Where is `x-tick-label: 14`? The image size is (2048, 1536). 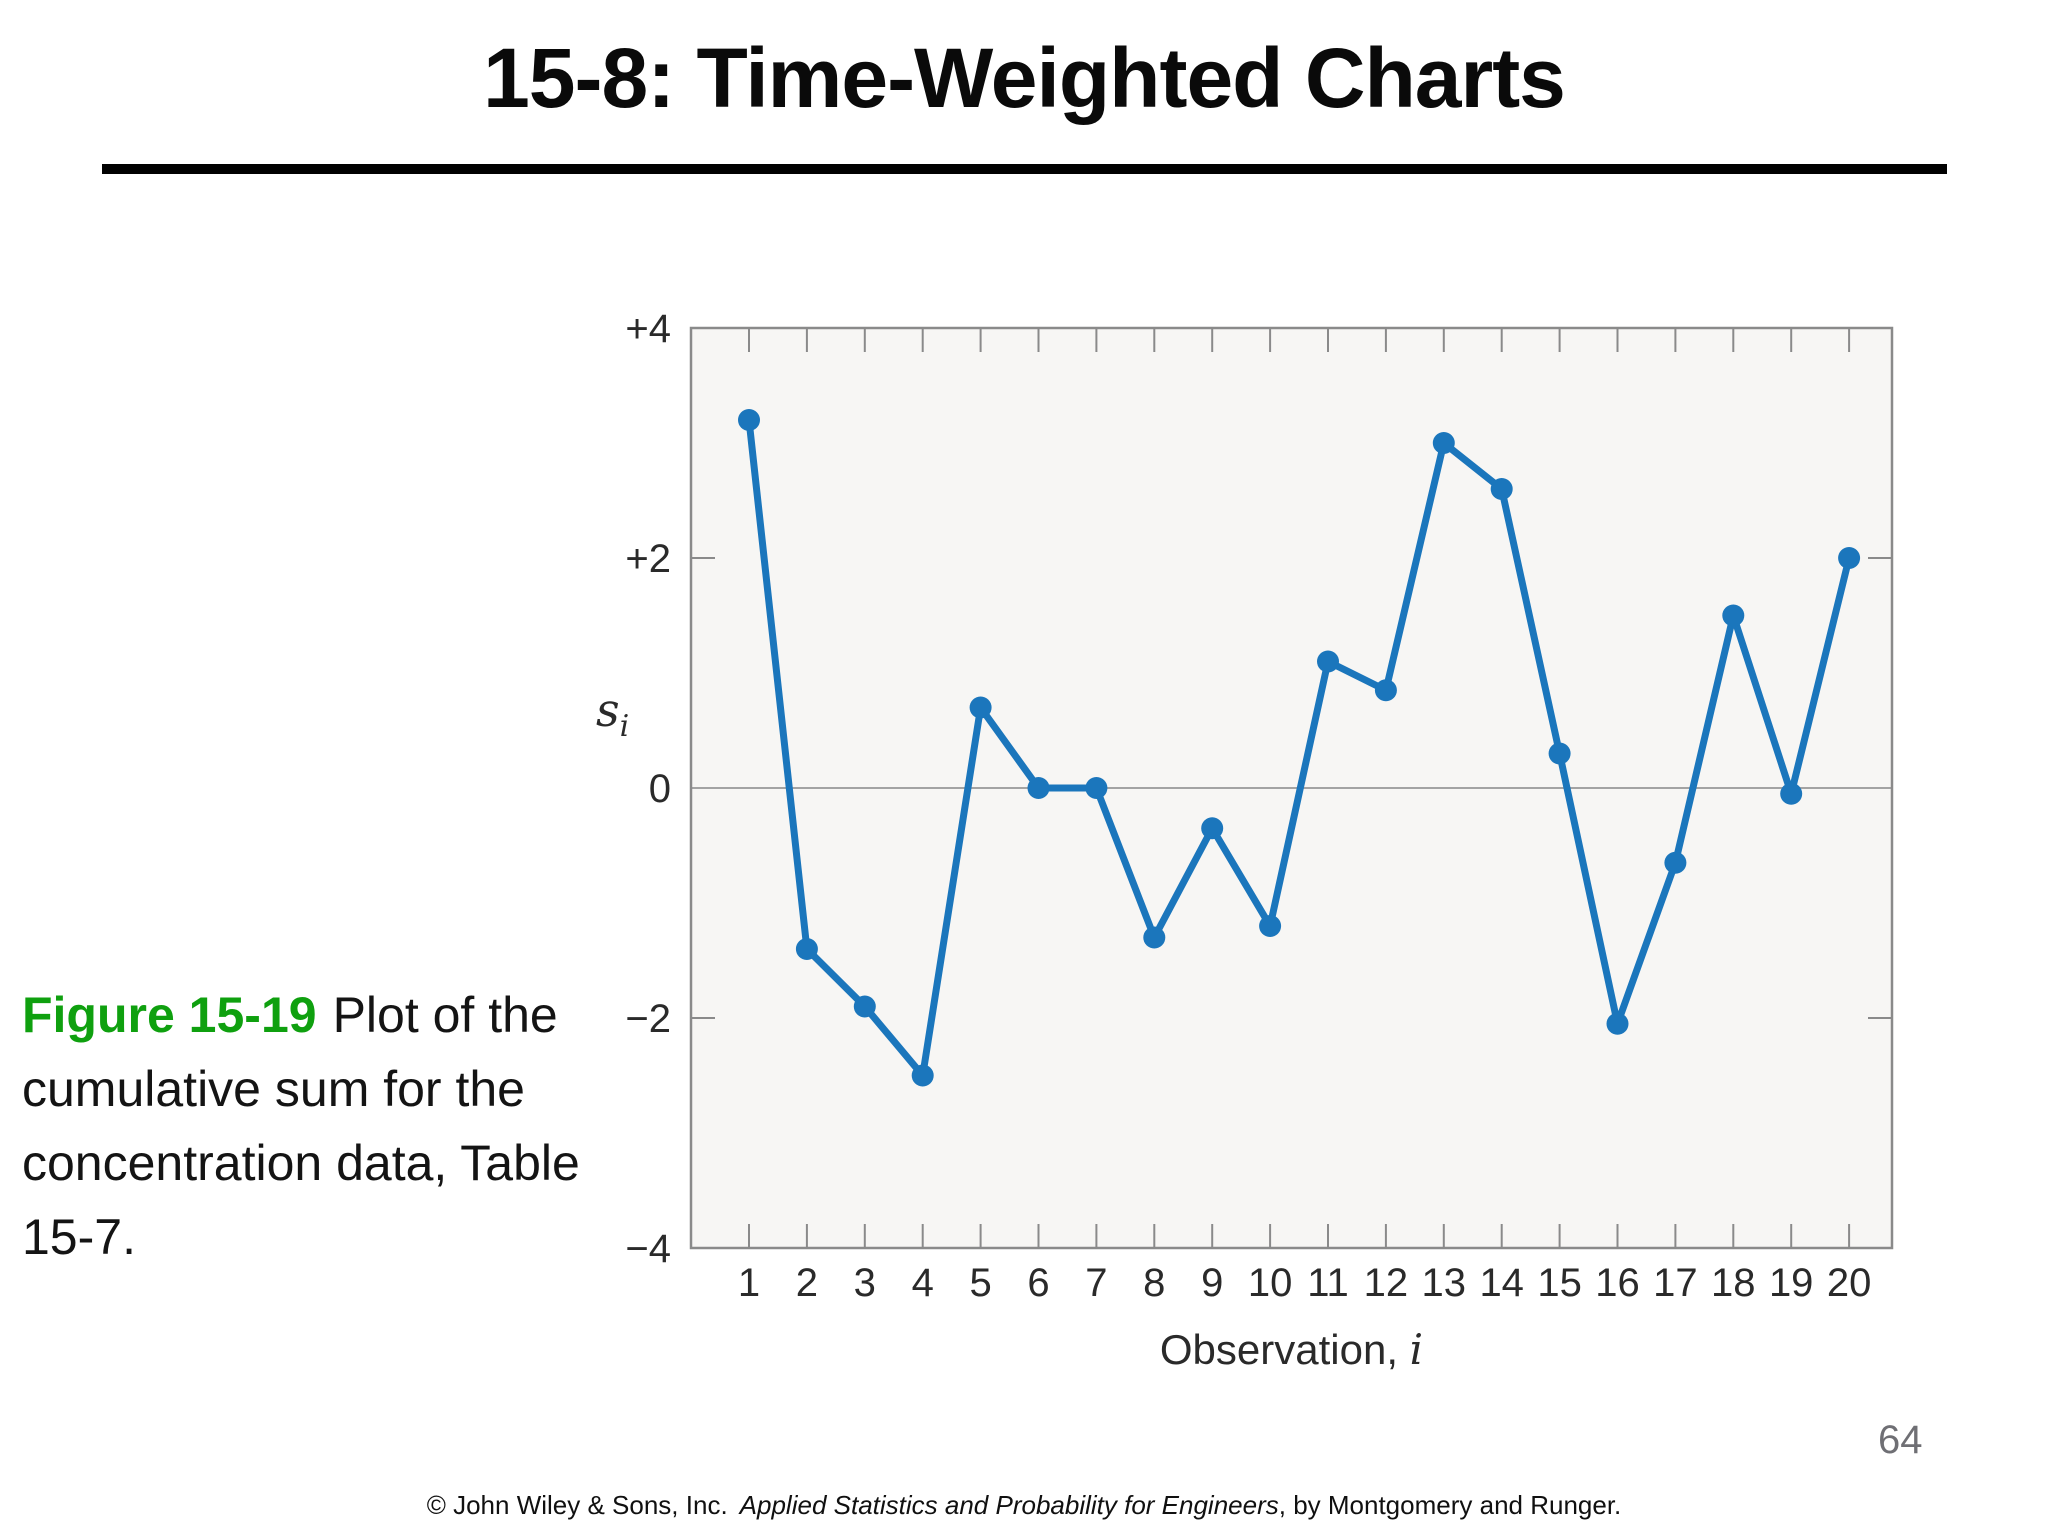 x-tick-label: 14 is located at coordinates (1501, 1283).